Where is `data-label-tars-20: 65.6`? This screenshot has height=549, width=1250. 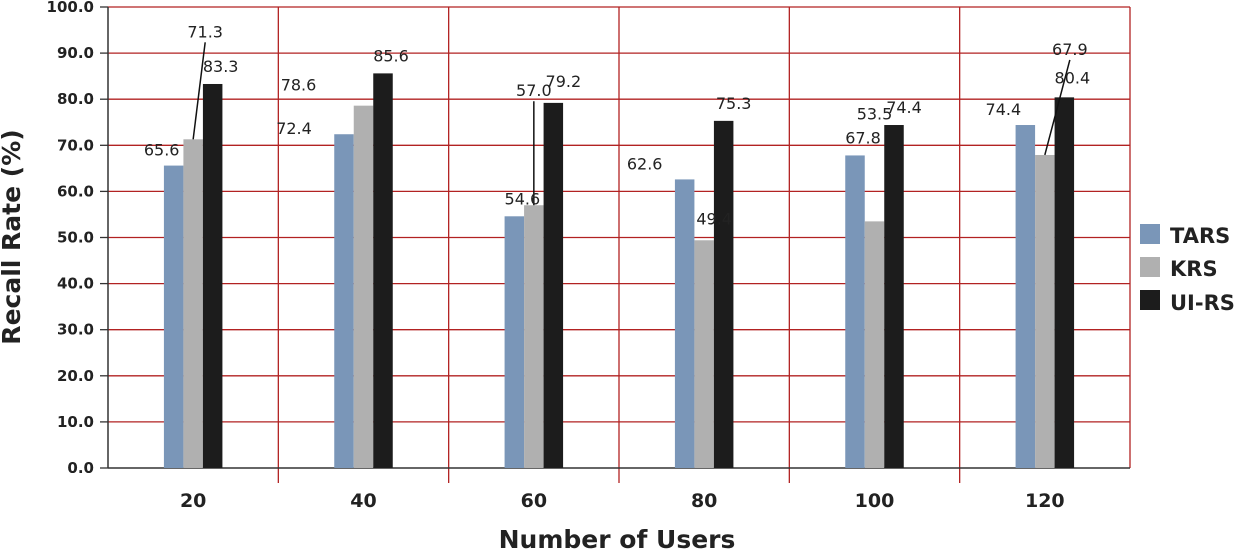 data-label-tars-20: 65.6 is located at coordinates (162, 150).